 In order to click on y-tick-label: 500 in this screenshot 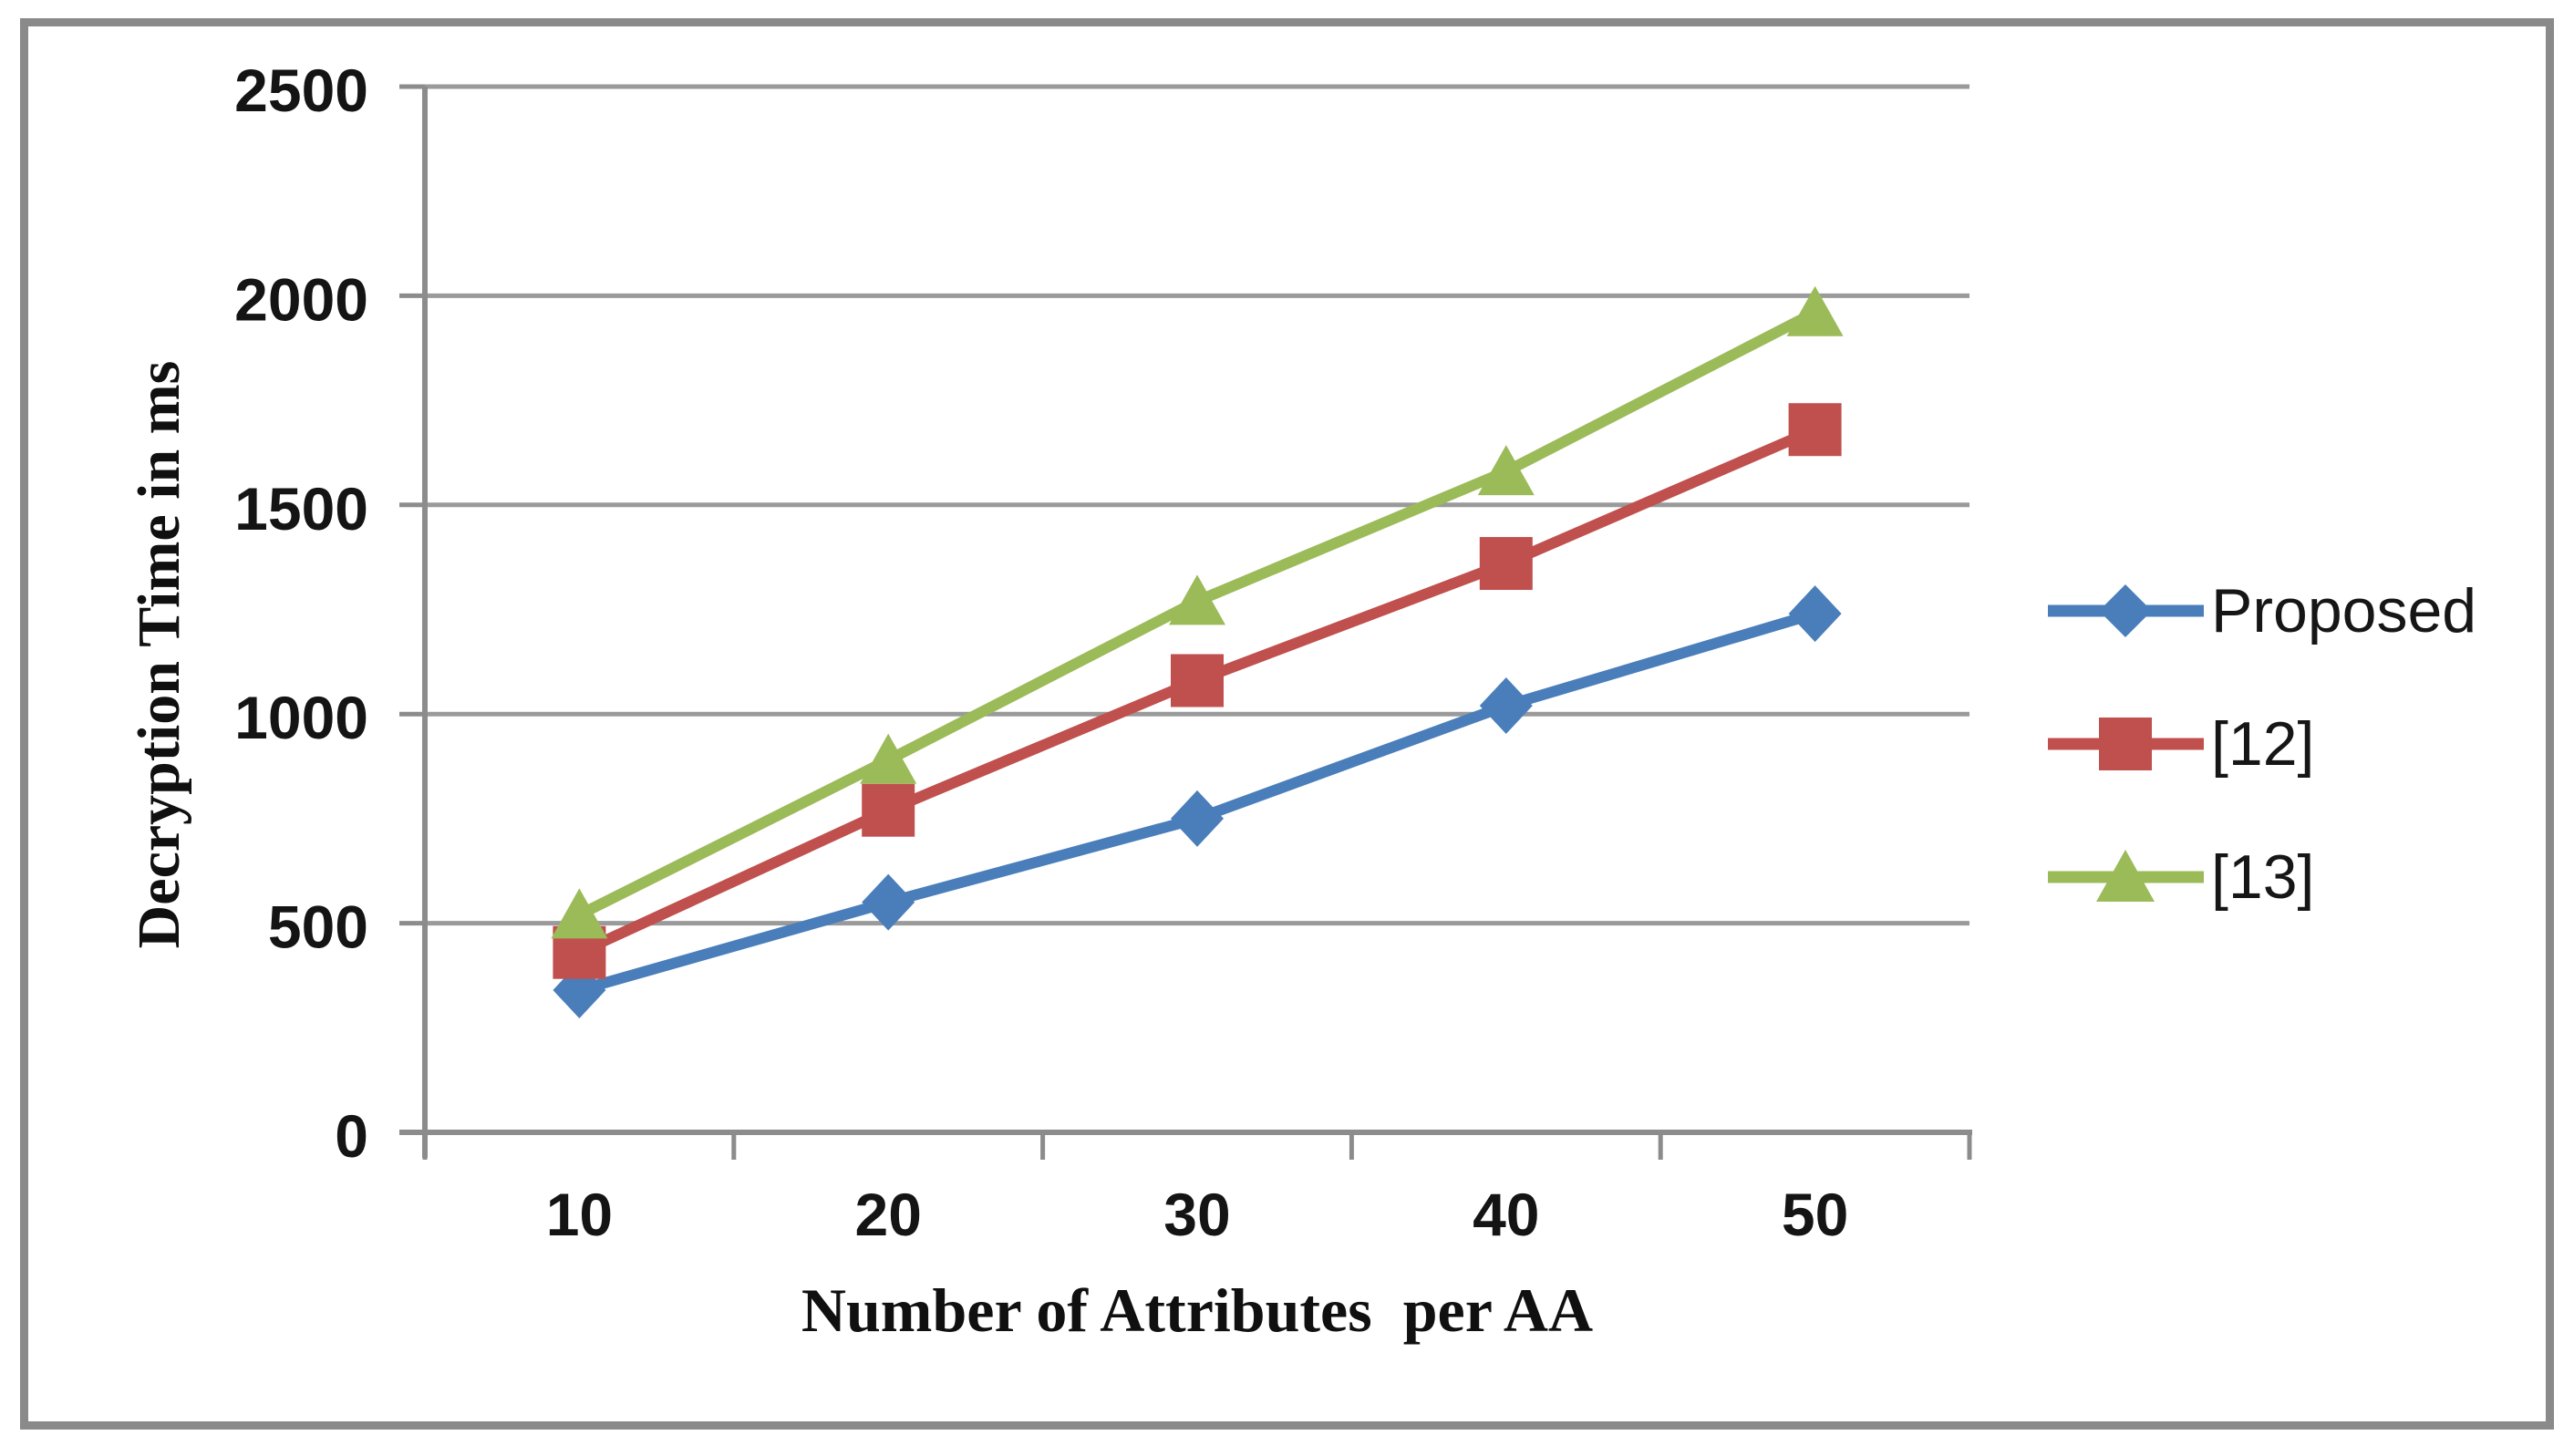, I will do `click(318, 927)`.